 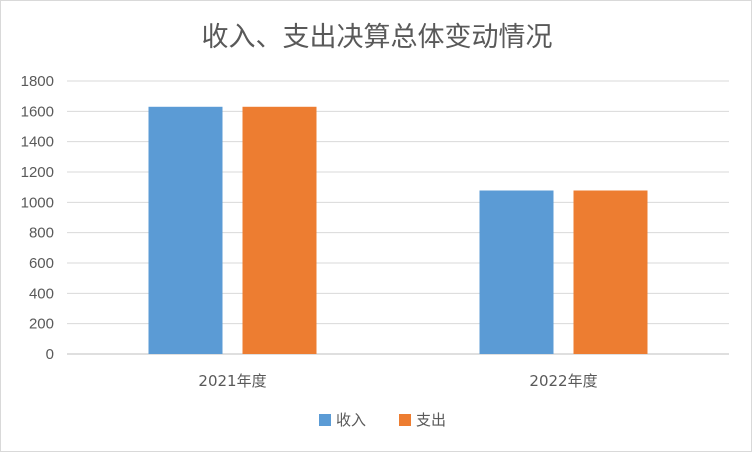 What do you see at coordinates (377, 37) in the screenshot?
I see `chart-title: 收入、支出决算总体变动情况` at bounding box center [377, 37].